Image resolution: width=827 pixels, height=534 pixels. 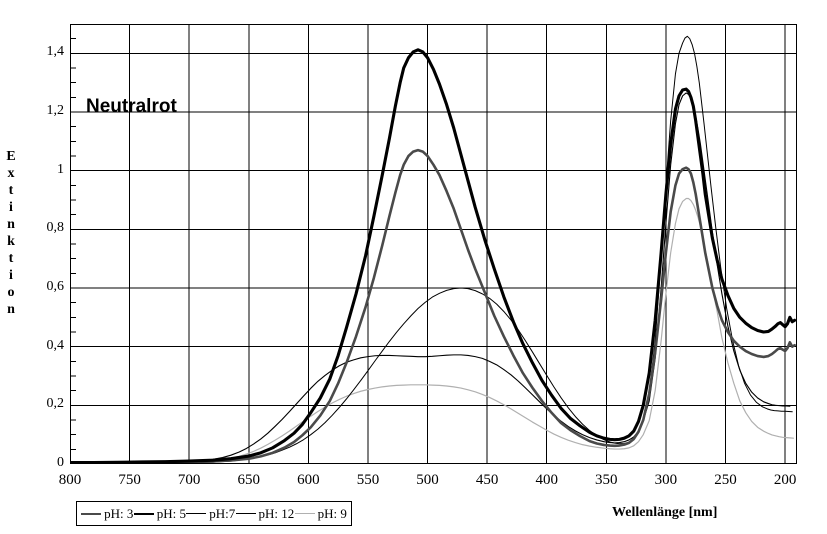 I want to click on x-tick-label: 750, so click(x=129, y=480).